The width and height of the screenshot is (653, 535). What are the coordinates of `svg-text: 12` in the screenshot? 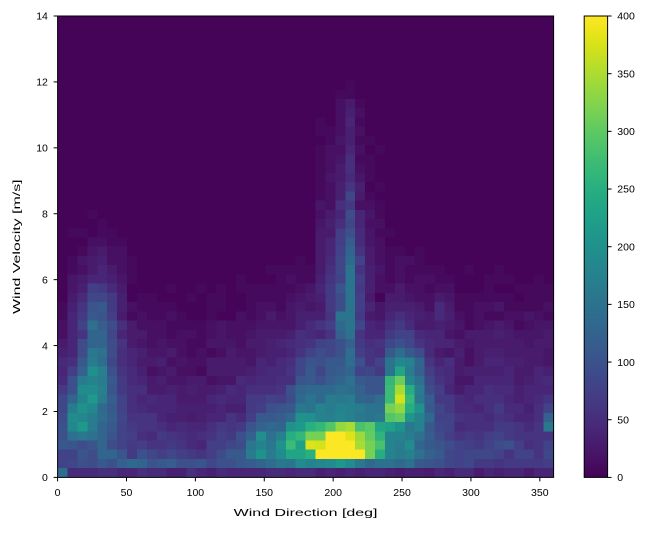 It's located at (42, 83).